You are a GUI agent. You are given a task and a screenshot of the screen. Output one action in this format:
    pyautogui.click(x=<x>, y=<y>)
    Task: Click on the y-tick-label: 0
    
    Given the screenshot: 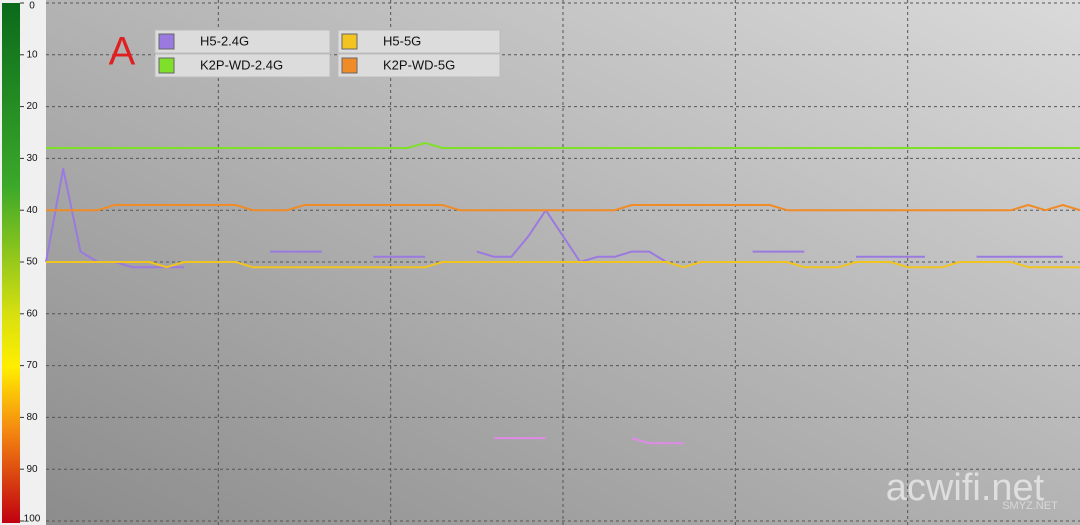 What is the action you would take?
    pyautogui.click(x=32, y=6)
    